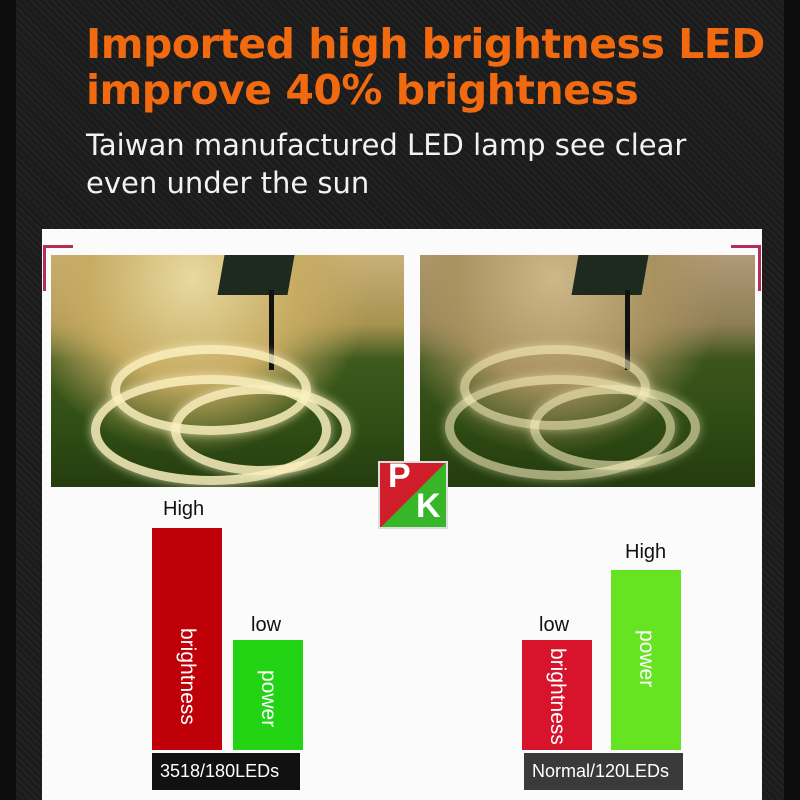  What do you see at coordinates (413, 493) in the screenshot?
I see `pk-logo: P K` at bounding box center [413, 493].